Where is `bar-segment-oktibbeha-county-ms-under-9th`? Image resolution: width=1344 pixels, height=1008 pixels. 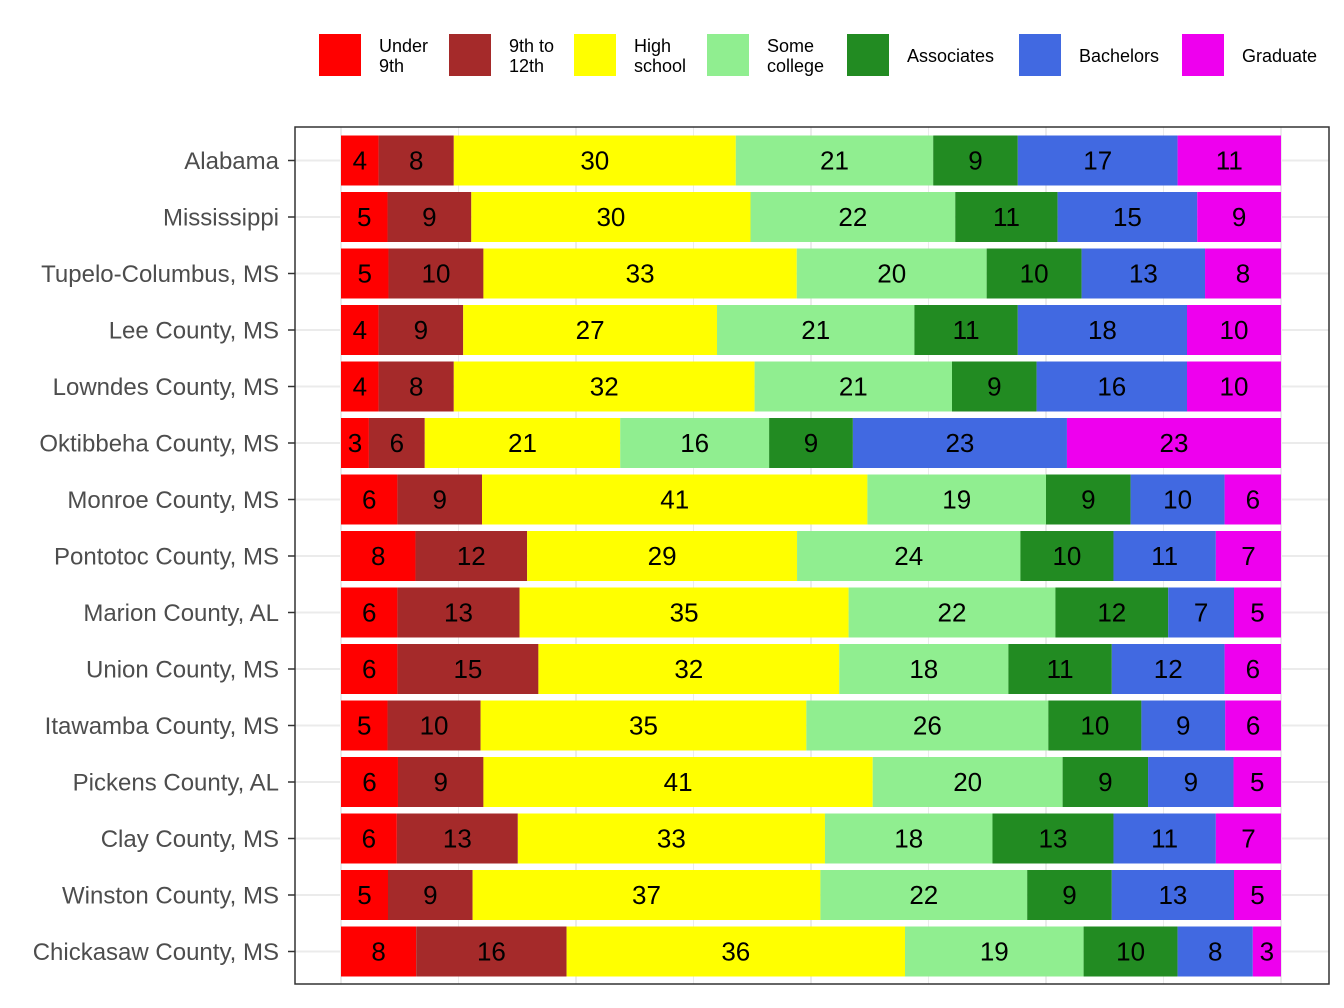 bar-segment-oktibbeha-county-ms-under-9th is located at coordinates (355, 443).